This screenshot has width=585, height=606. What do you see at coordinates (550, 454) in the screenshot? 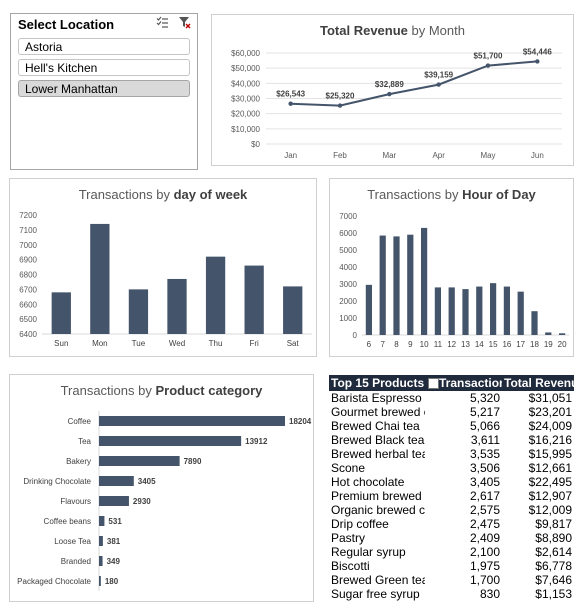
I see `revenue-cell: $15,995` at bounding box center [550, 454].